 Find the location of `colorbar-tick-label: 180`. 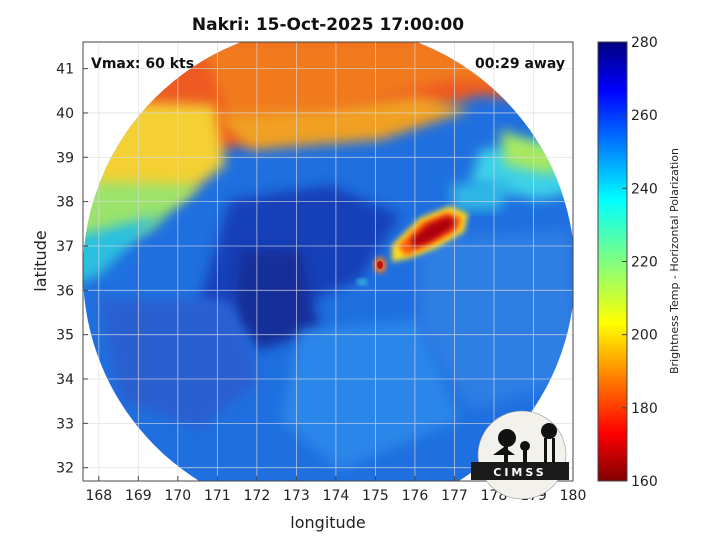

colorbar-tick-label: 180 is located at coordinates (644, 409).